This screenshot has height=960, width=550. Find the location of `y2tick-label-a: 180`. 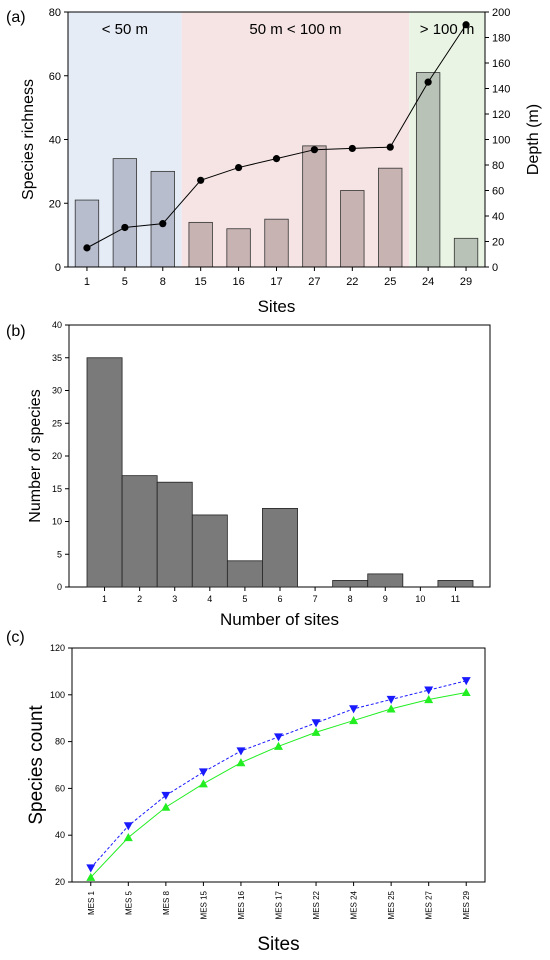

y2tick-label-a: 180 is located at coordinates (501, 39).